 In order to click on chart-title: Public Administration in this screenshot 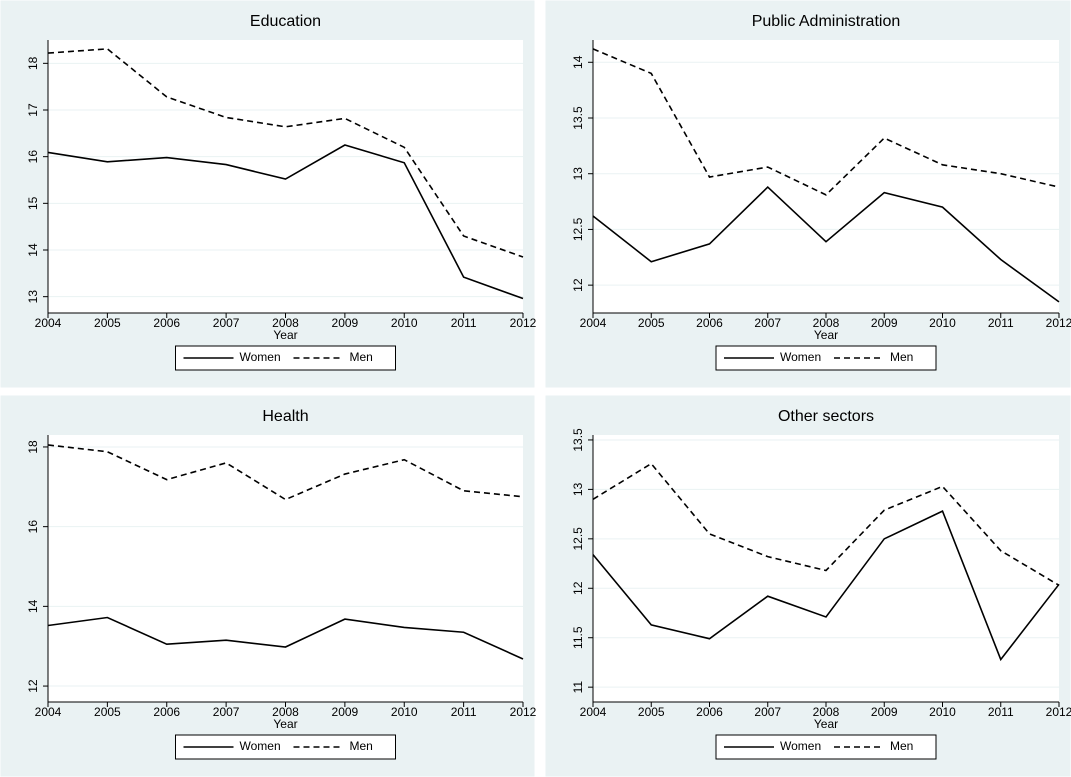, I will do `click(826, 21)`.